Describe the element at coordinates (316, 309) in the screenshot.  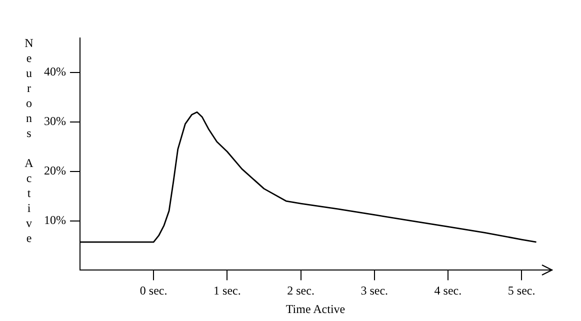
I see `x-axis-title: Time Active` at that location.